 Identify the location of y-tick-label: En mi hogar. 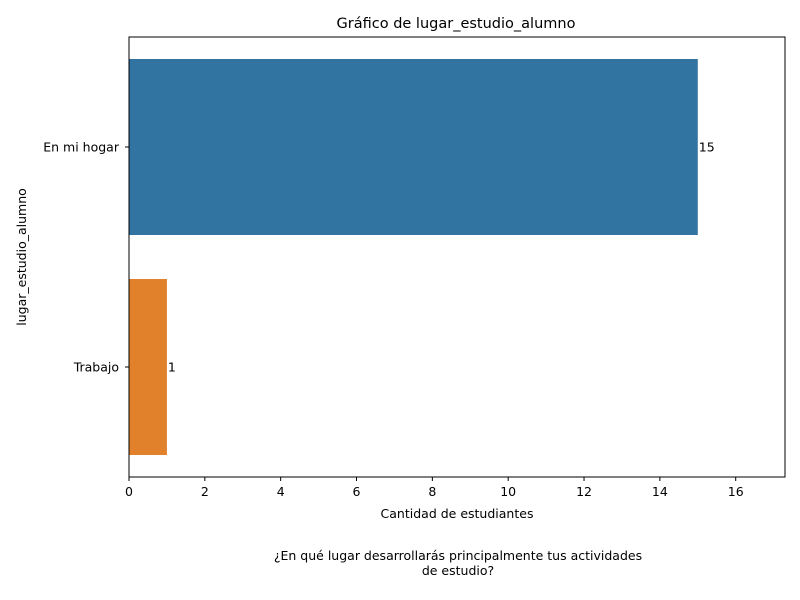
(81, 147).